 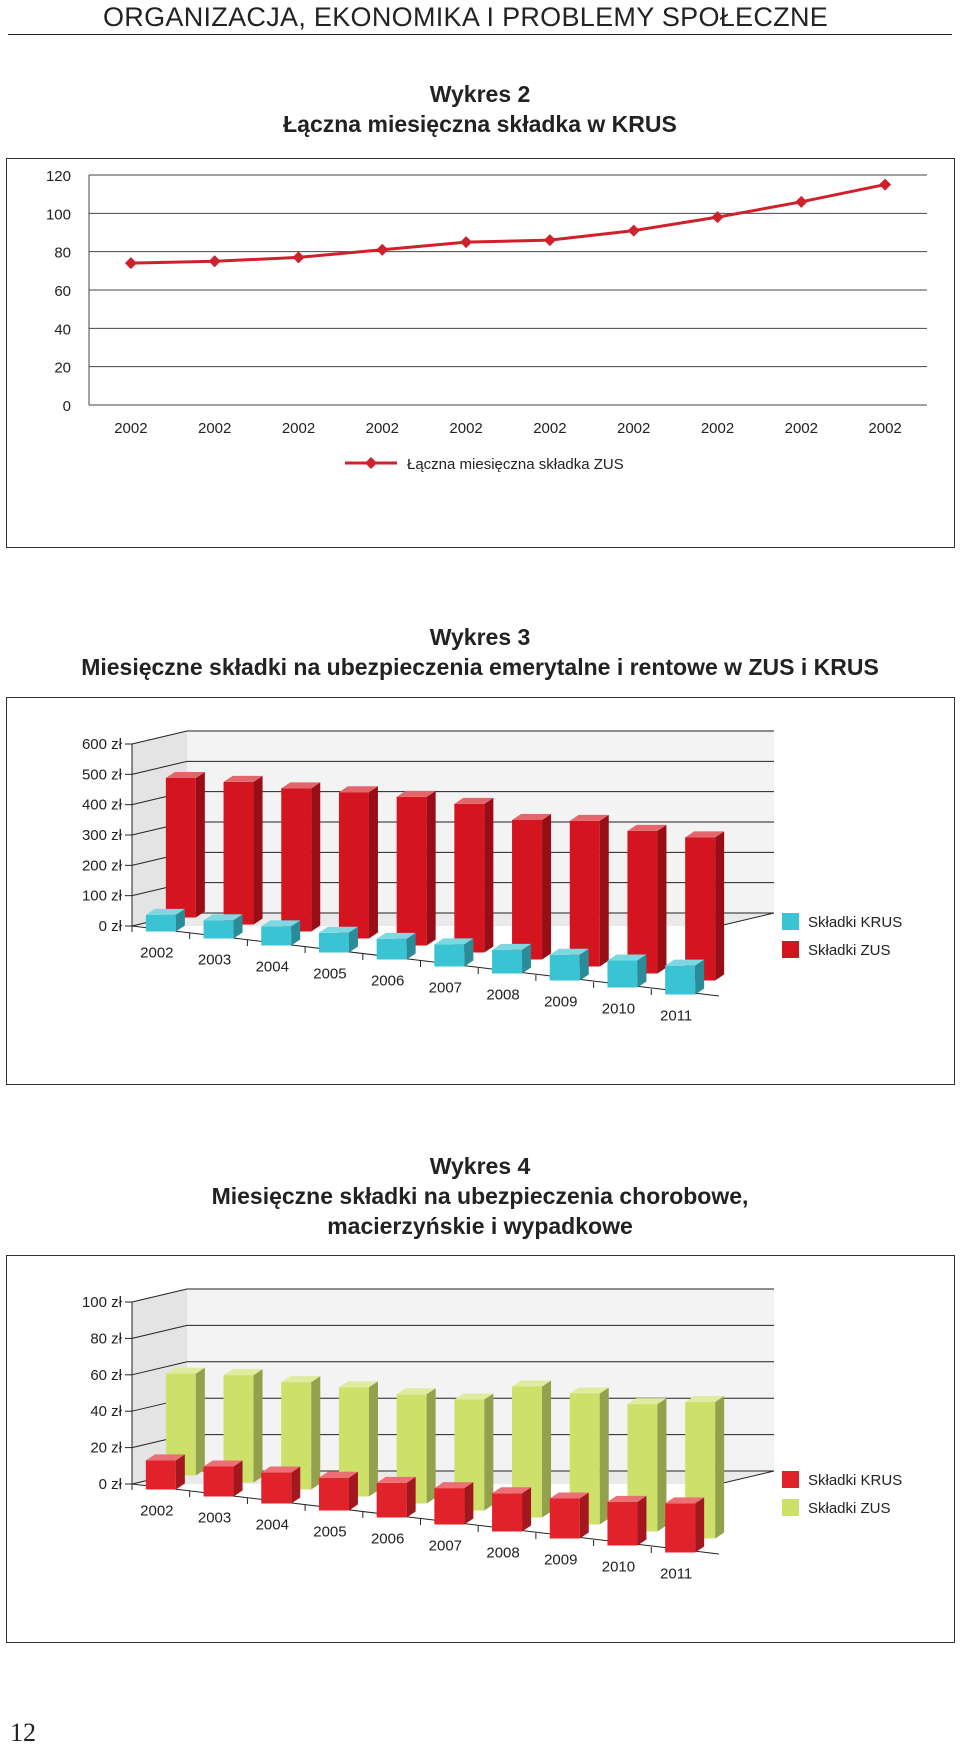 What do you see at coordinates (102, 1302) in the screenshot?
I see `y-tick-label: 100 zł` at bounding box center [102, 1302].